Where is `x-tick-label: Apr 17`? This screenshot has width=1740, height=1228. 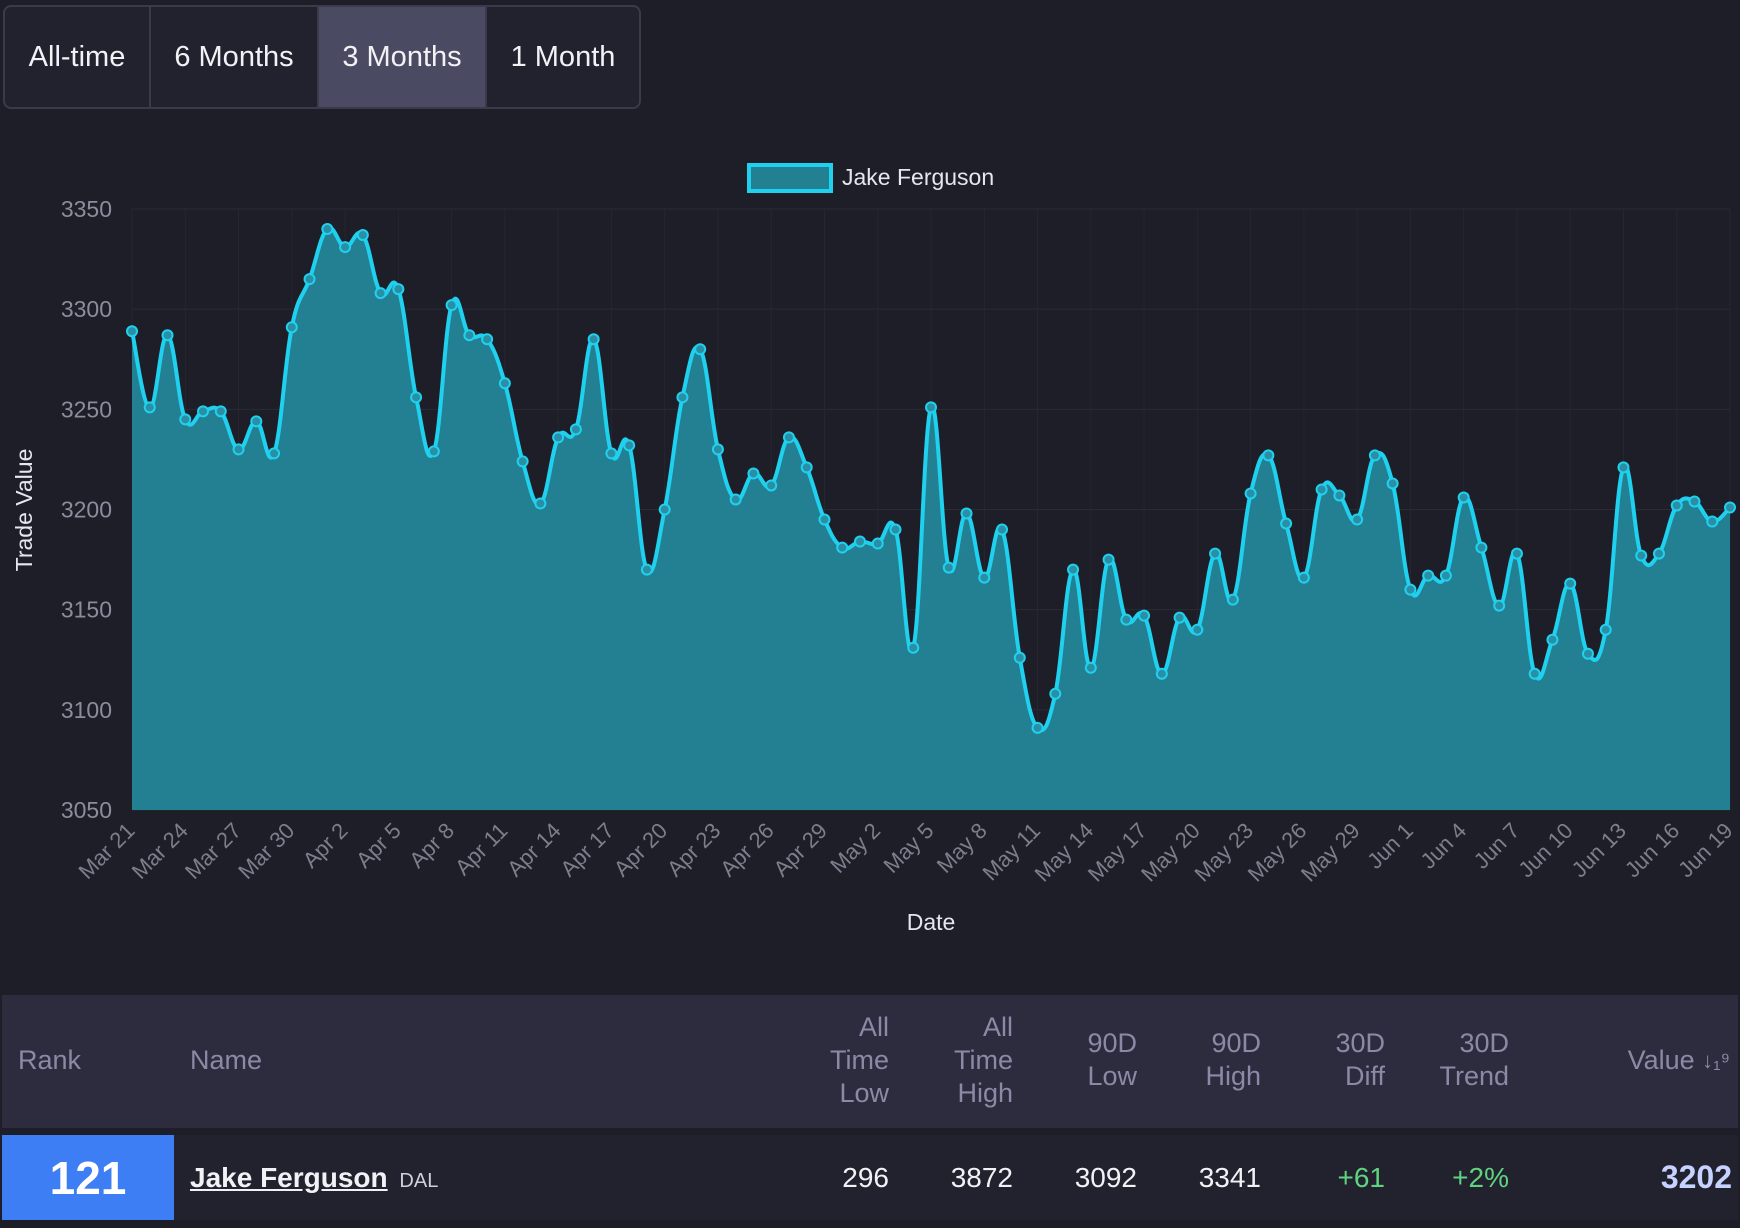
x-tick-label: Apr 17 is located at coordinates (587, 850).